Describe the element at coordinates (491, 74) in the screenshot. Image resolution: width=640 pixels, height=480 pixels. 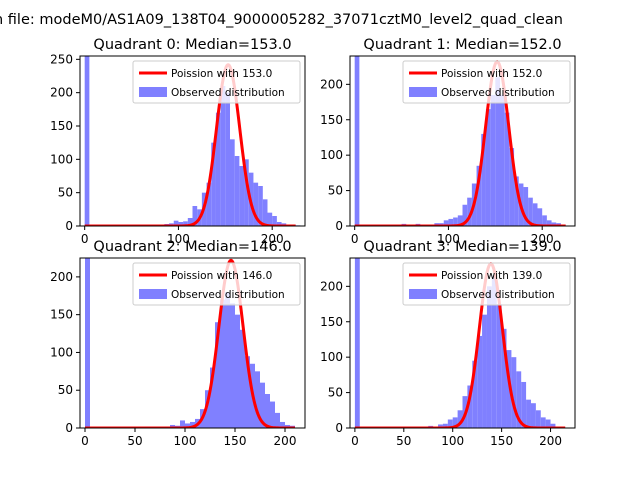
I see `legend-label-poisson: Poission with 152.0` at that location.